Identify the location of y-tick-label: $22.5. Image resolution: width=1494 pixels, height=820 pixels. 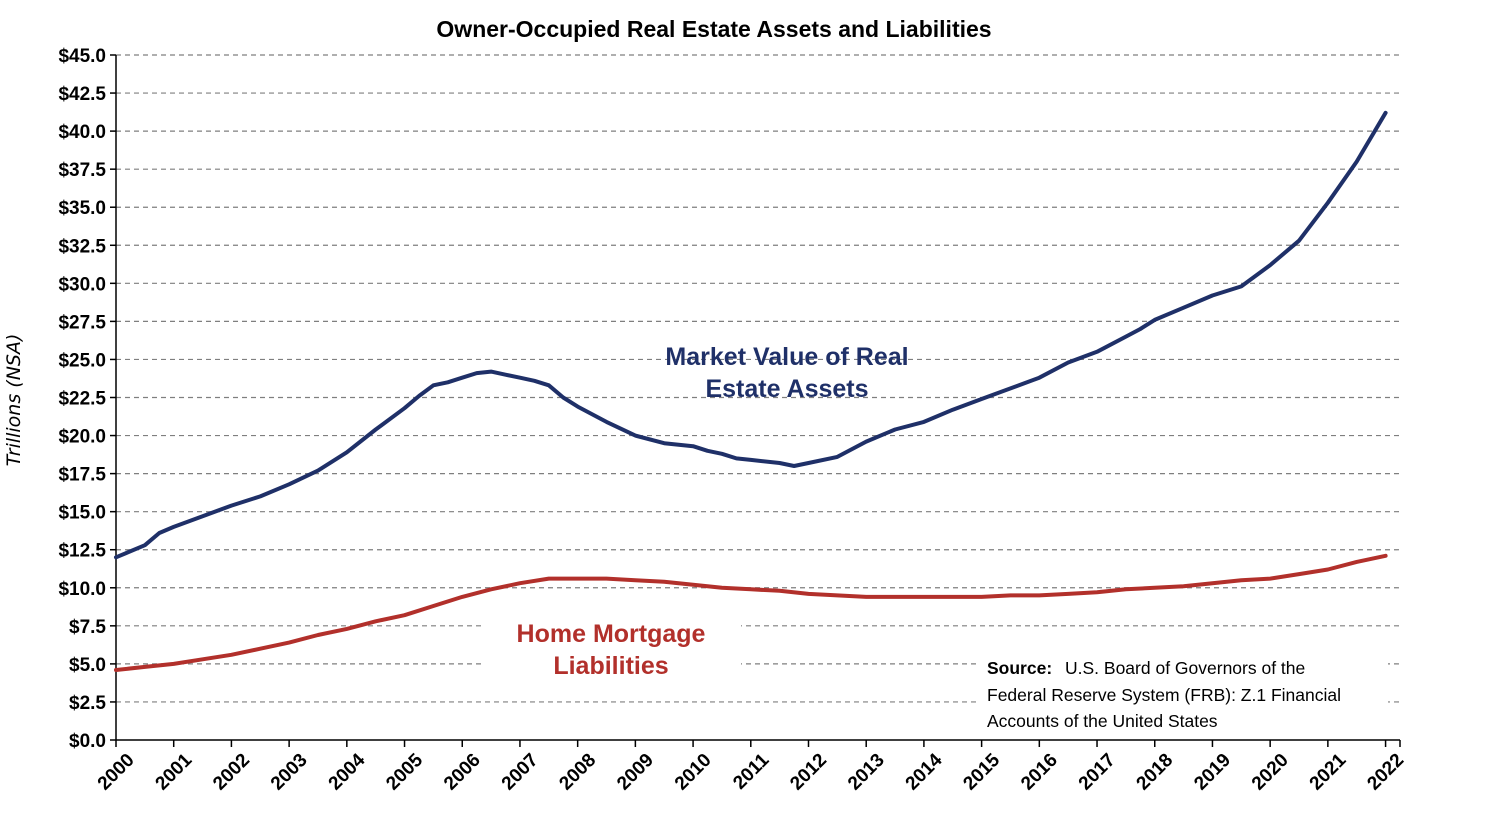
(82, 399).